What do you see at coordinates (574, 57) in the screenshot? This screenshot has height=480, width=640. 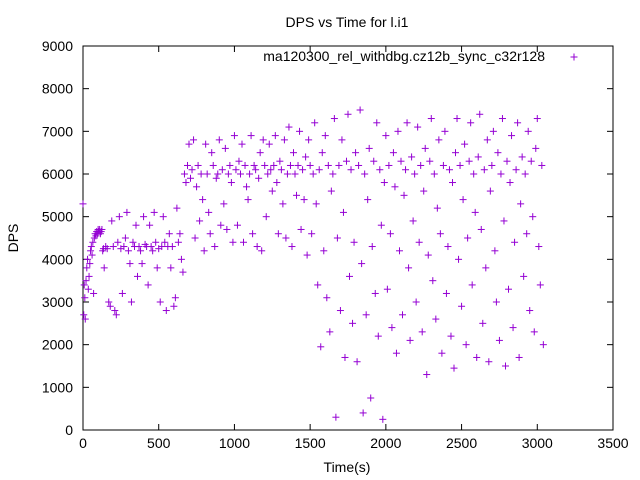 I see `legend-marker-symbol` at bounding box center [574, 57].